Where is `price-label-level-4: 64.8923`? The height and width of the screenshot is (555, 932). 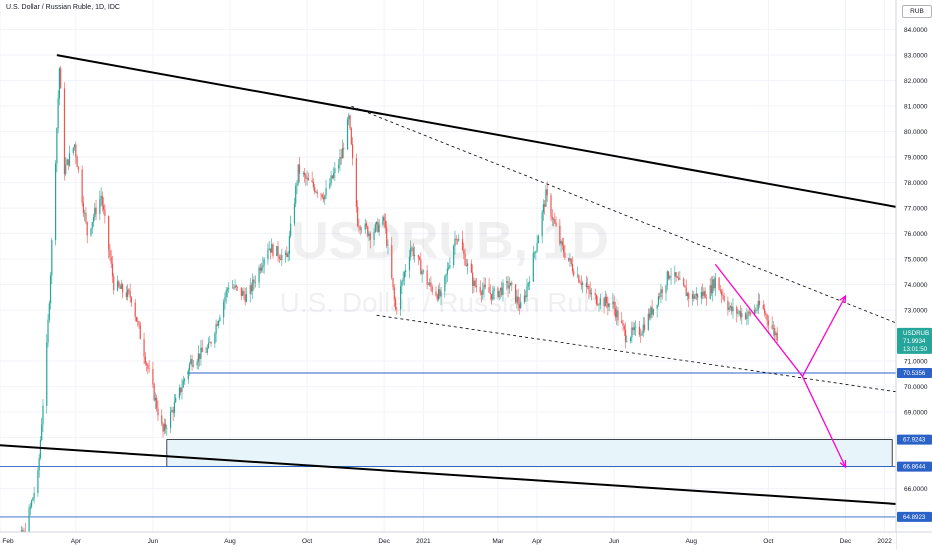 price-label-level-4: 64.8923 is located at coordinates (914, 516).